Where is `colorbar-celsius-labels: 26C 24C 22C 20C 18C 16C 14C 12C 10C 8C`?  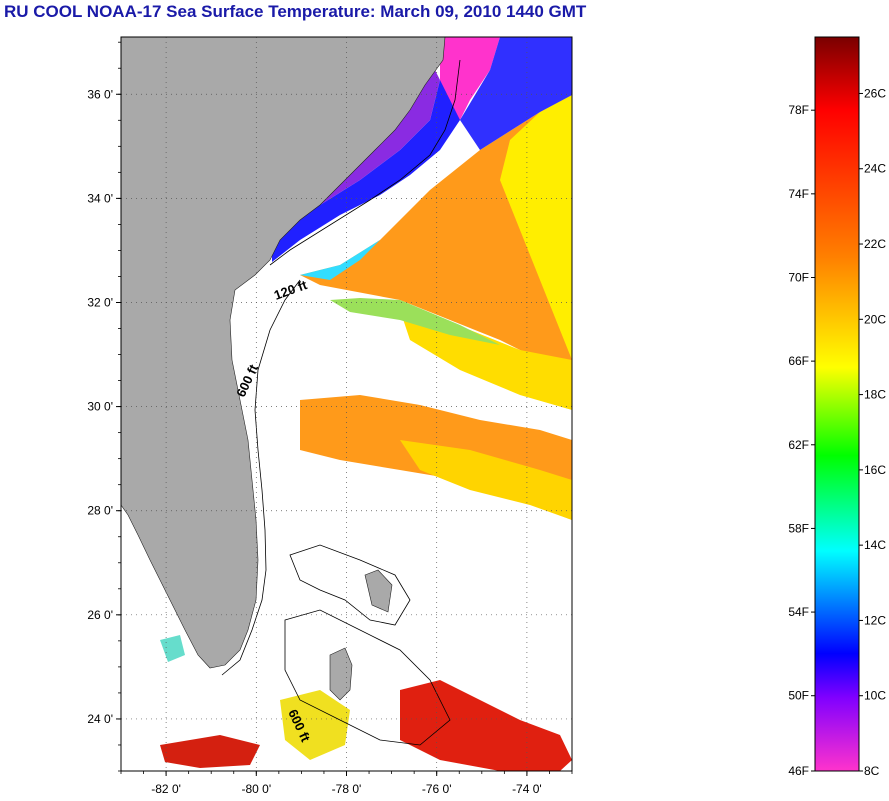 colorbar-celsius-labels: 26C 24C 22C 20C 18C 16C 14C 12C 10C 8C is located at coordinates (872, 432).